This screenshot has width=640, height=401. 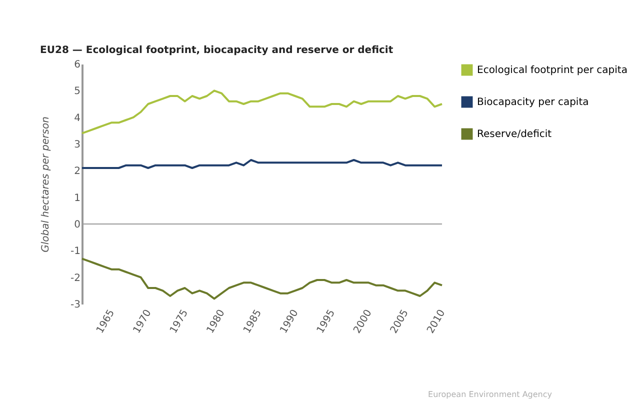 What do you see at coordinates (77, 225) in the screenshot?
I see `y-tick-label: 0` at bounding box center [77, 225].